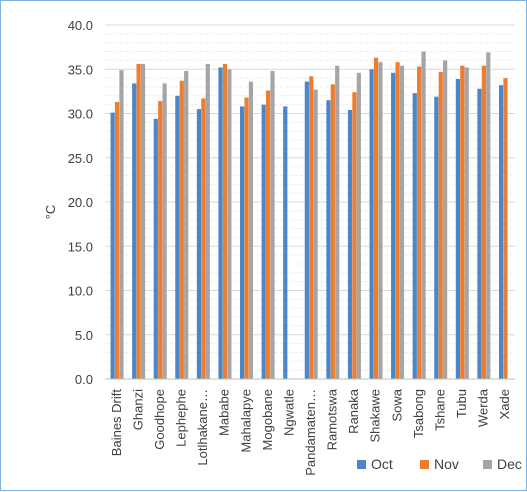 The height and width of the screenshot is (492, 527). I want to click on bar-nov-tshane, so click(440, 225).